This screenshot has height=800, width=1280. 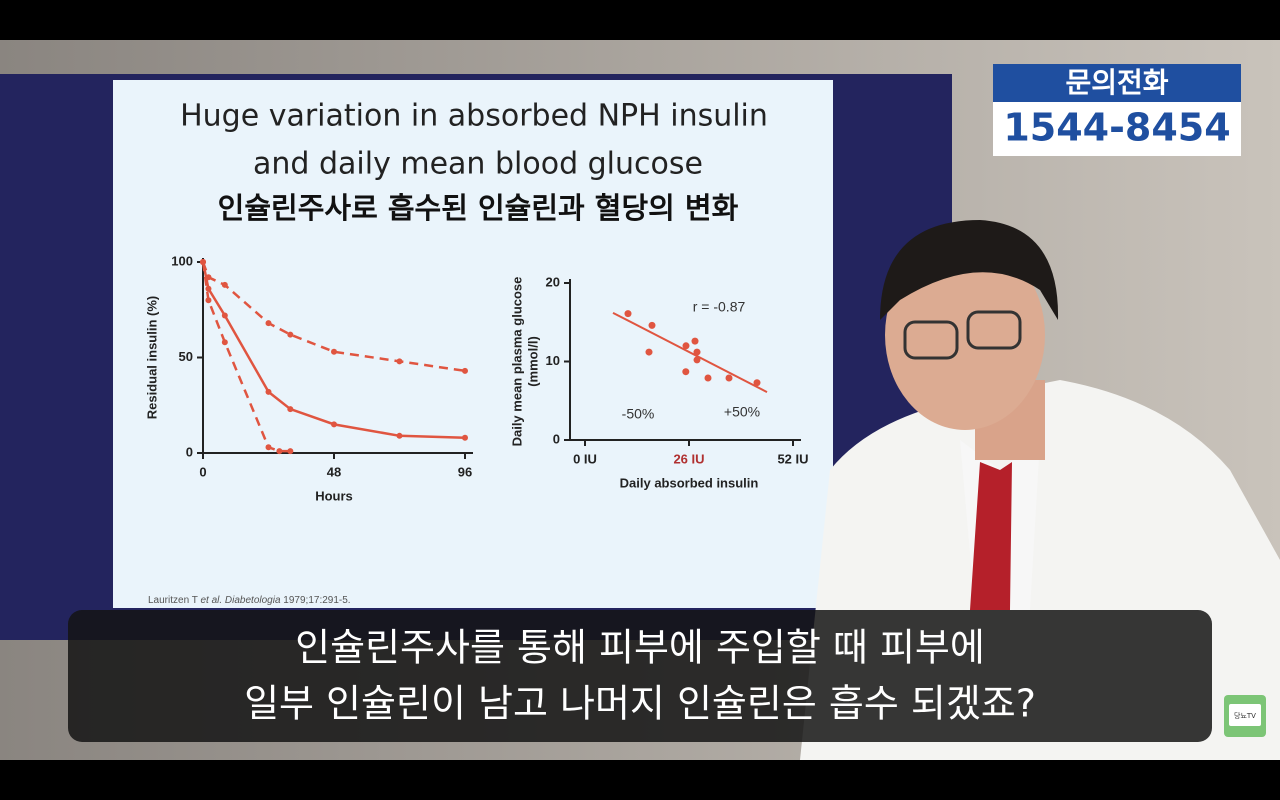 What do you see at coordinates (553, 360) in the screenshot?
I see `y-tick-label: 10` at bounding box center [553, 360].